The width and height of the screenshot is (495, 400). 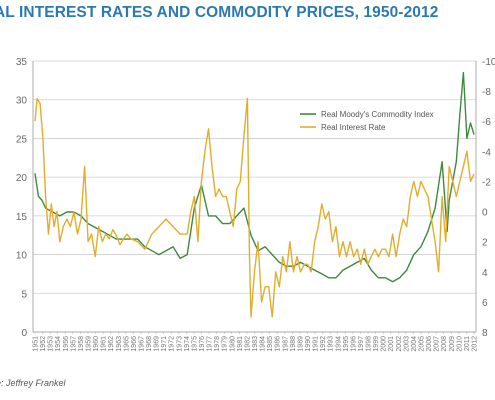 What do you see at coordinates (263, 344) in the screenshot?
I see `x-axis-tick-label: 1984` at bounding box center [263, 344].